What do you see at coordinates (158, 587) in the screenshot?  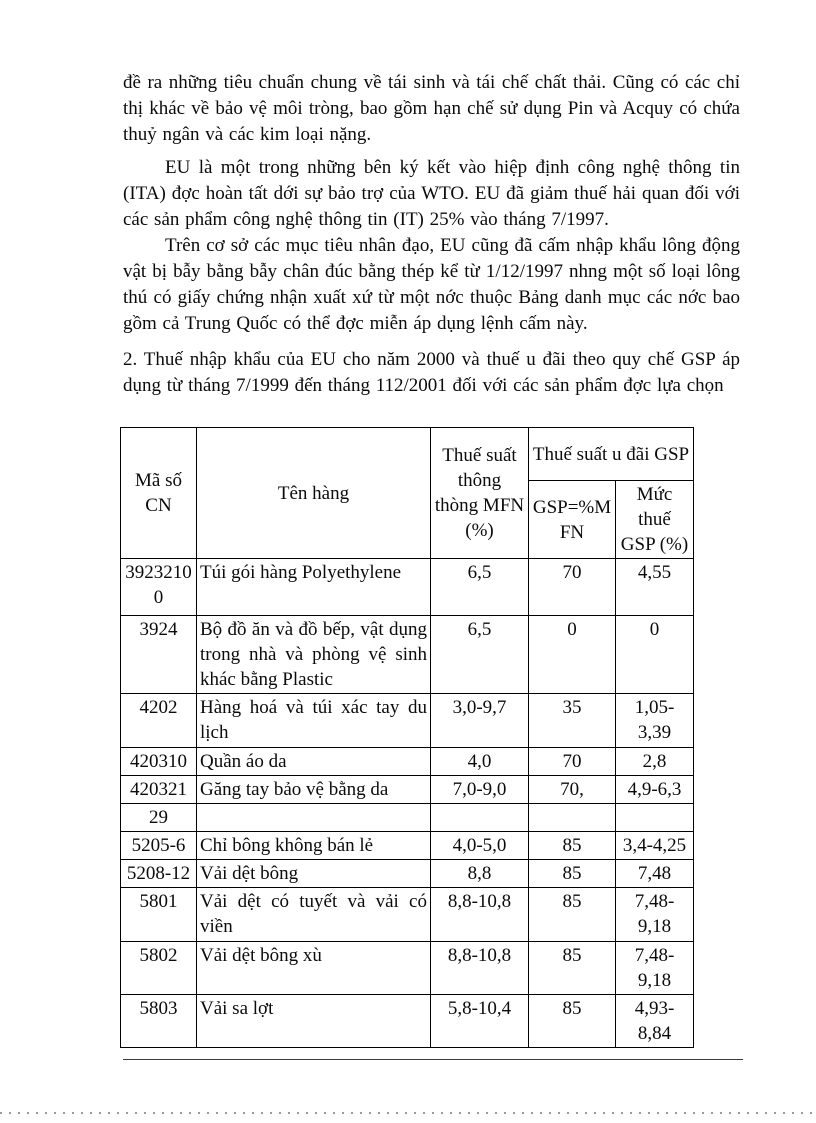 I see `cell-code: 39232100` at bounding box center [158, 587].